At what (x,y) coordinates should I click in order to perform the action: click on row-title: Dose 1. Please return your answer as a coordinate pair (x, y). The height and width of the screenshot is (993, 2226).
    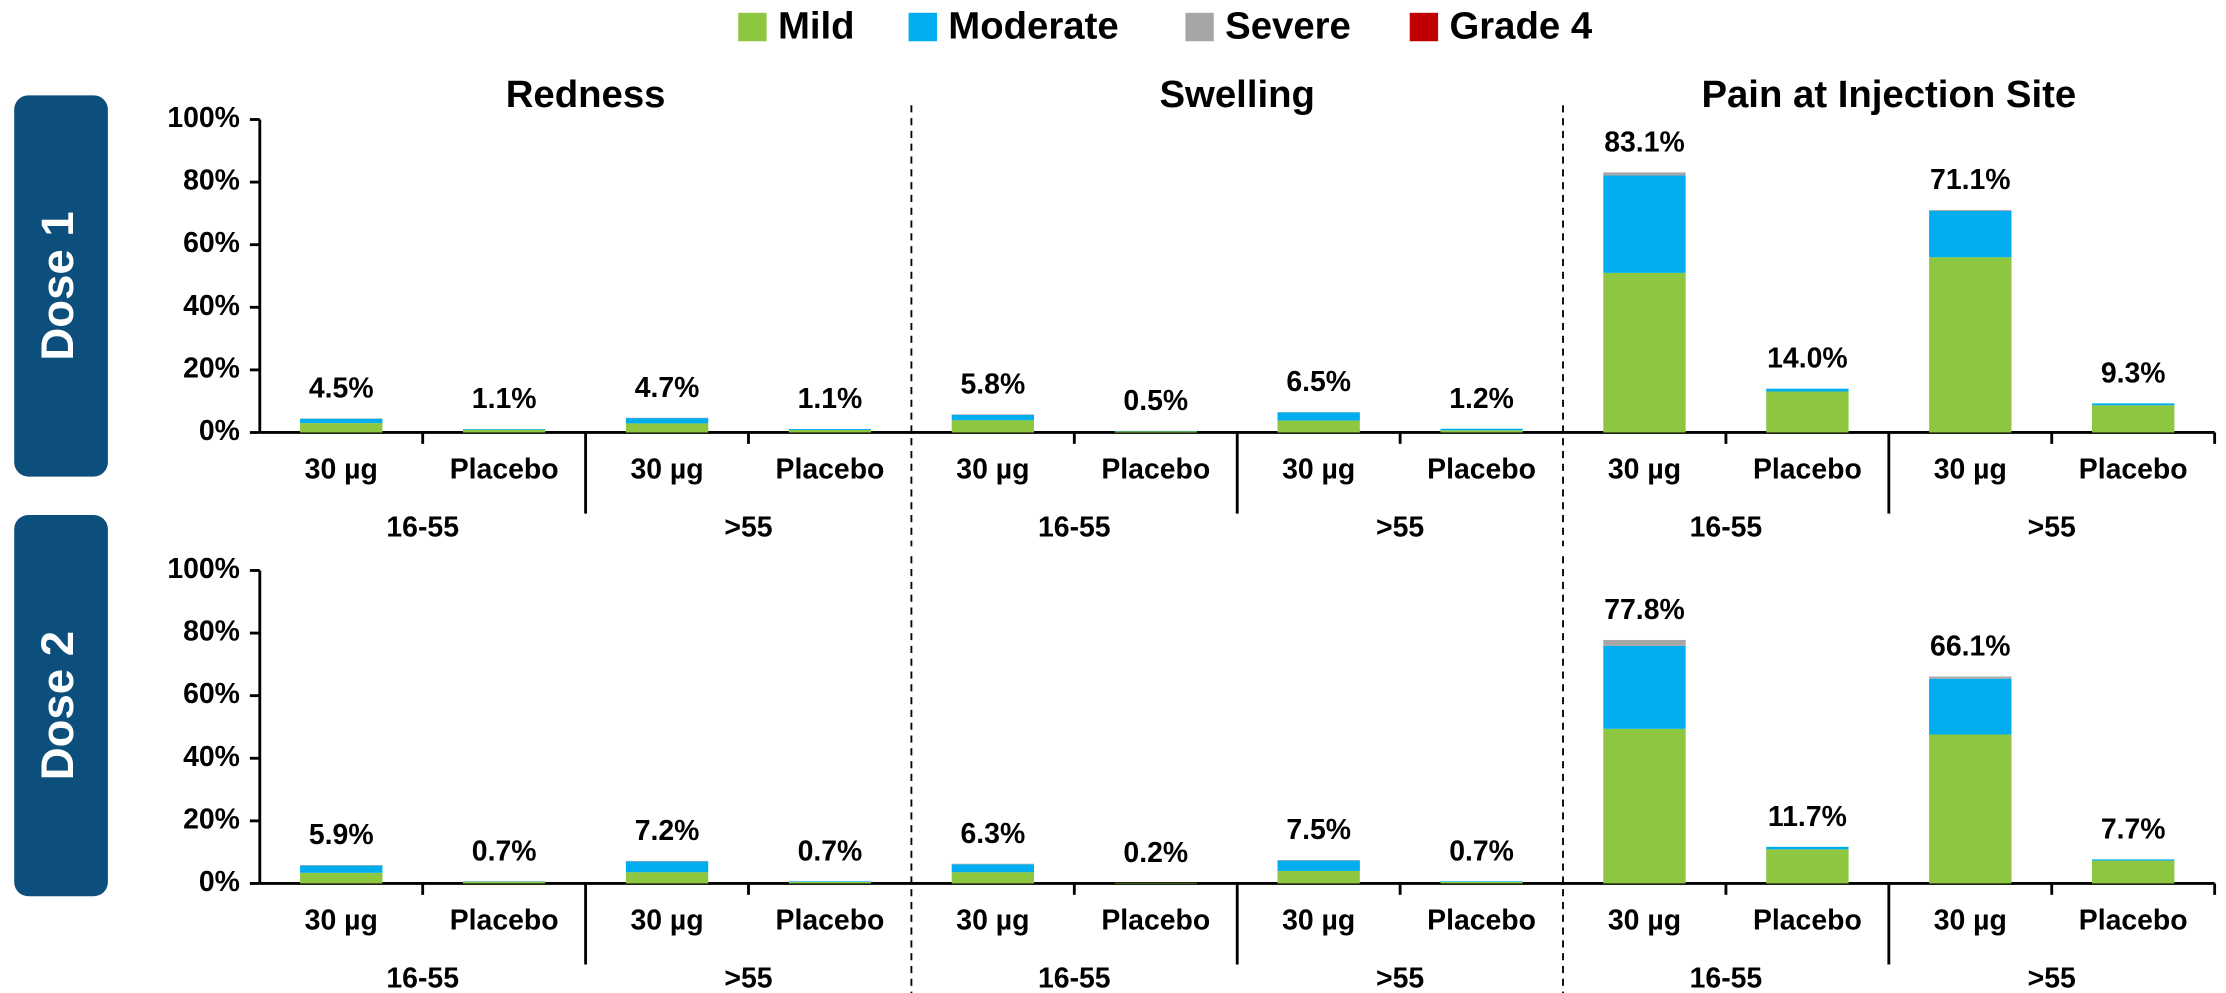
    Looking at the image, I should click on (57, 285).